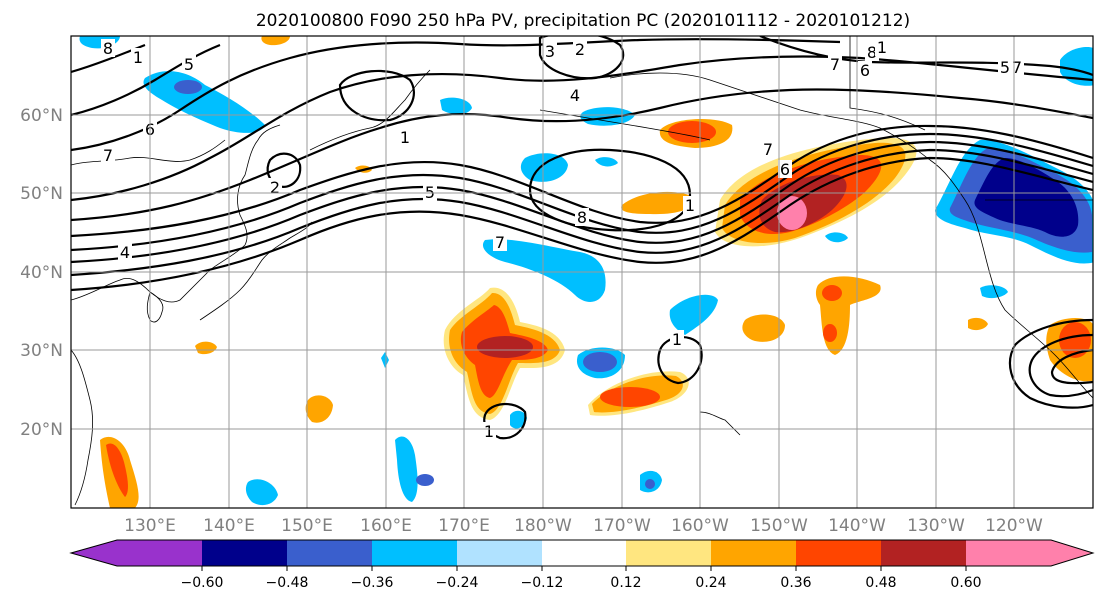  Describe the element at coordinates (372, 583) in the screenshot. I see `colorbar-tick-label: −0.36` at that location.